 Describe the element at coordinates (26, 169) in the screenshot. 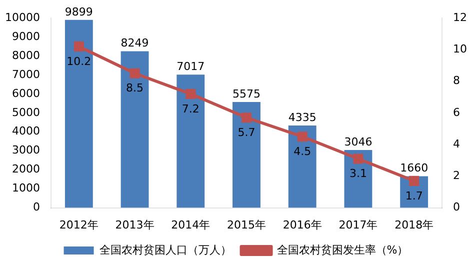

I see `y-tick-label: 2000` at that location.